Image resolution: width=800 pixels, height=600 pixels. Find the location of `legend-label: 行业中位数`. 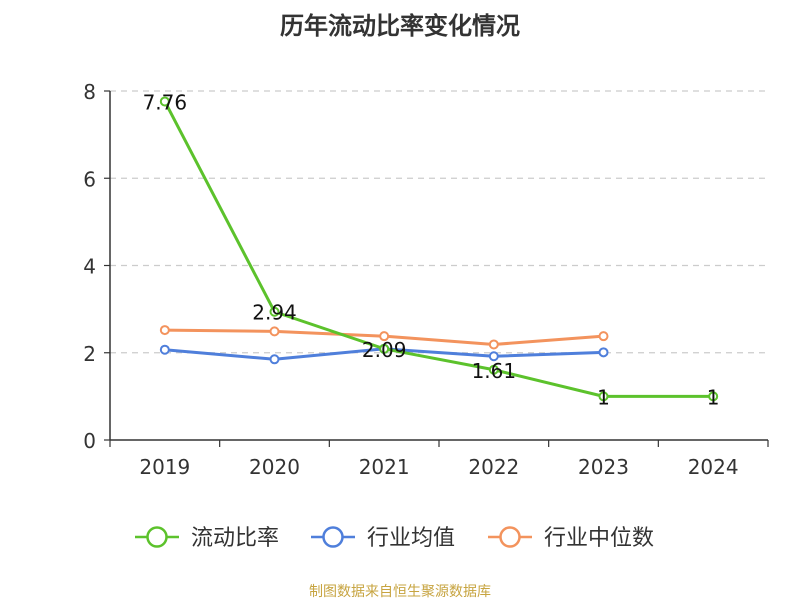

legend-label: 行业中位数 is located at coordinates (599, 538).